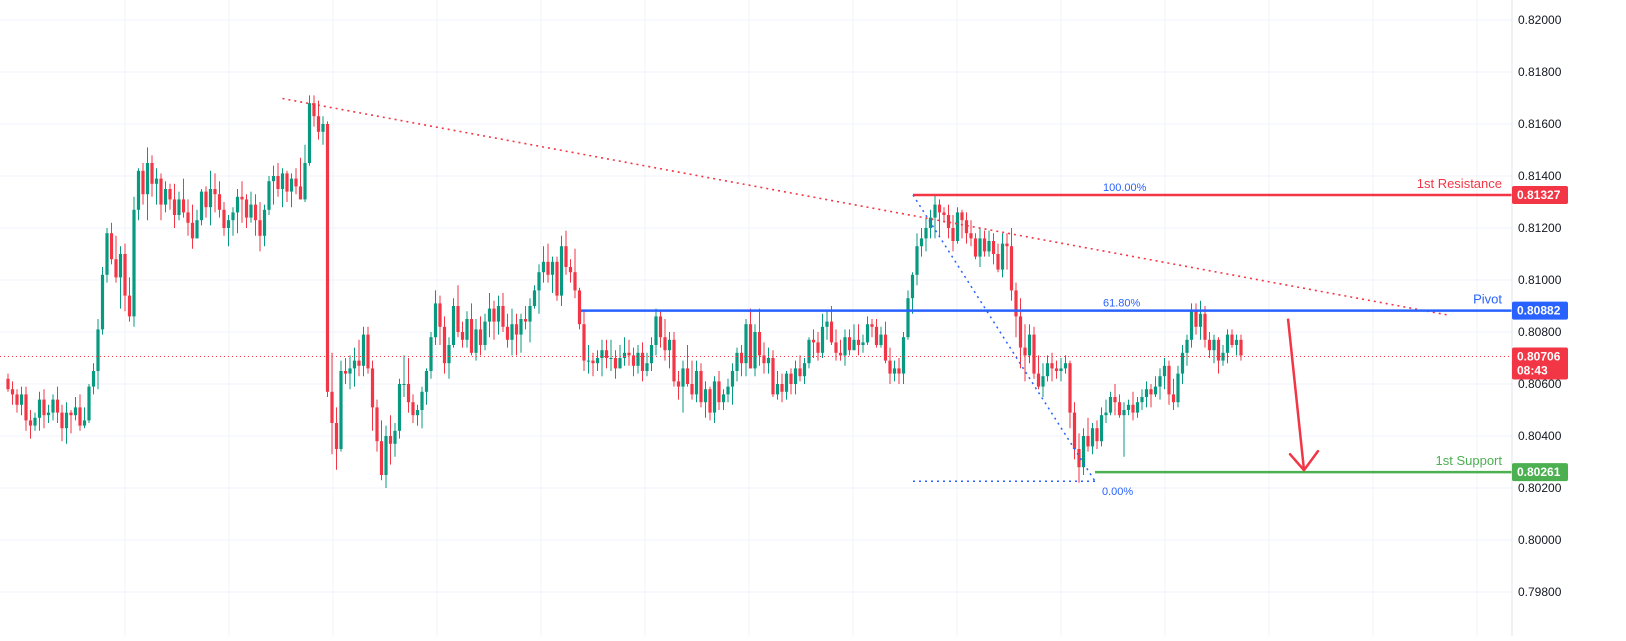 The height and width of the screenshot is (641, 1626). Describe the element at coordinates (1540, 592) in the screenshot. I see `y-tick-label: 0.79800` at that location.